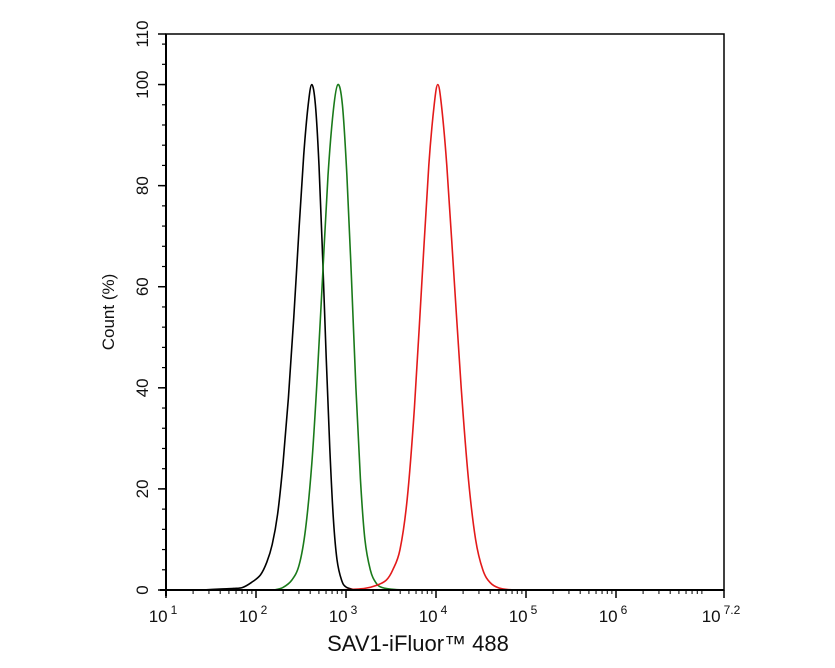 The height and width of the screenshot is (668, 835). Describe the element at coordinates (142, 286) in the screenshot. I see `y-tick-label: 60` at that location.